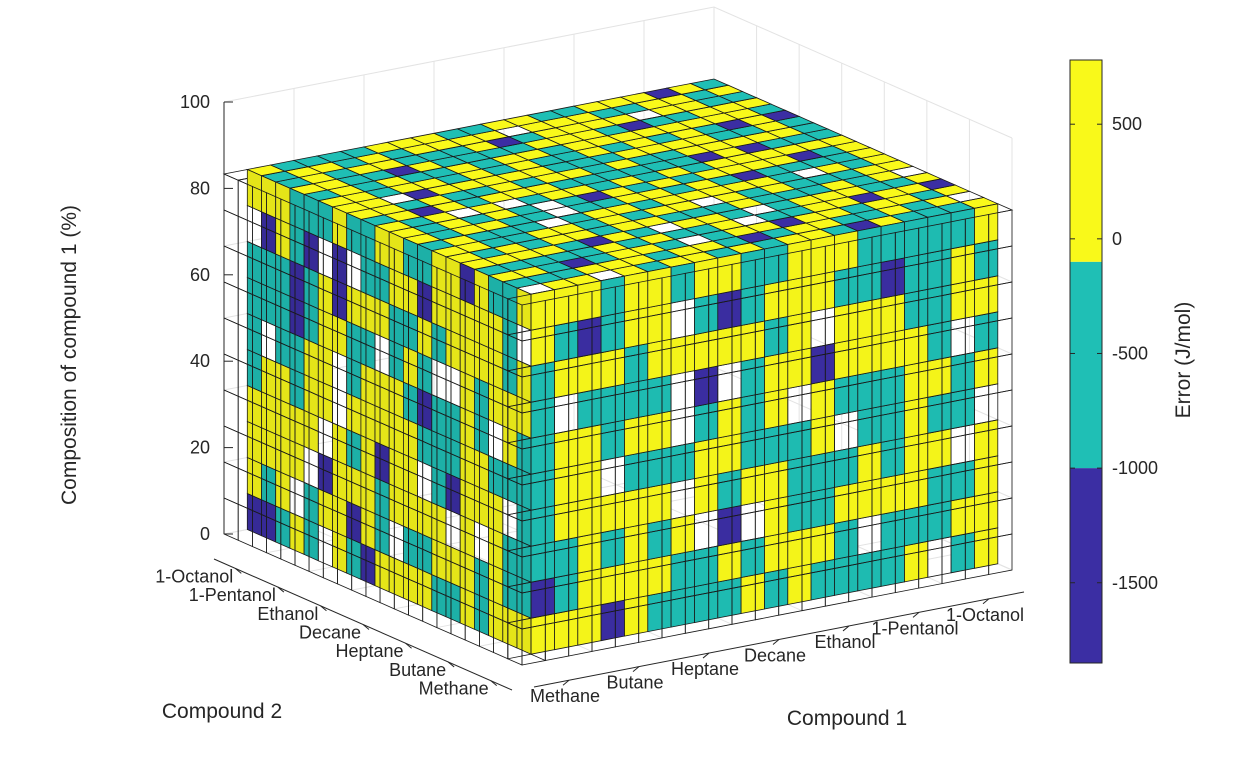 The width and height of the screenshot is (1250, 781). What do you see at coordinates (200, 448) in the screenshot?
I see `z-tick-label: 20` at bounding box center [200, 448].